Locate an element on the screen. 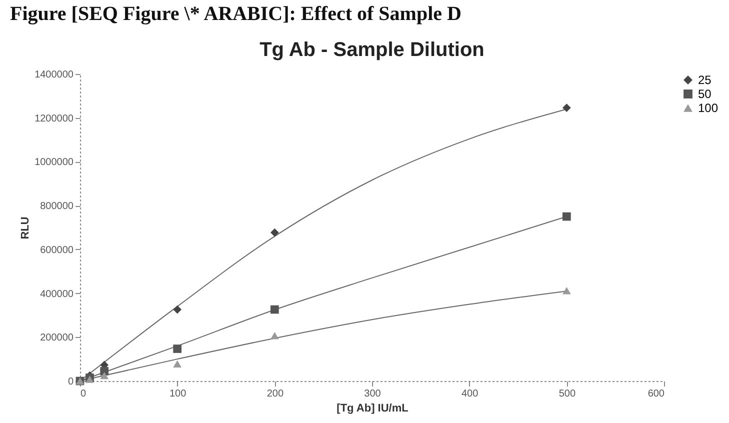 This screenshot has height=423, width=729. legend-label: 25 is located at coordinates (705, 80).